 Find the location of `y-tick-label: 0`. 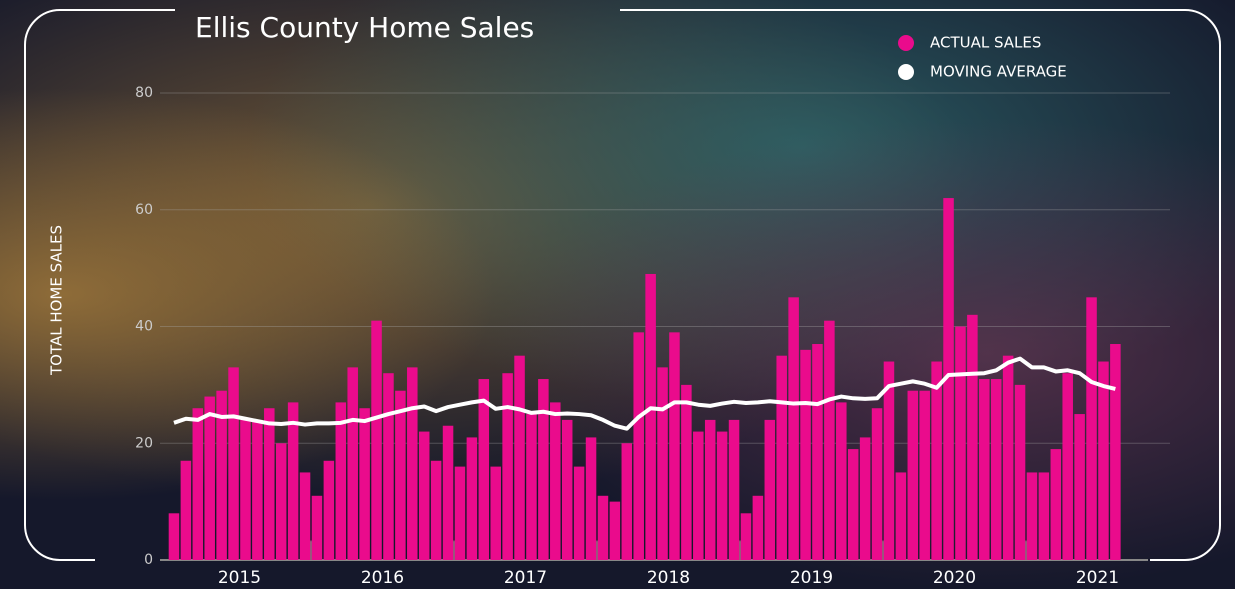

y-tick-label: 0 is located at coordinates (148, 560).